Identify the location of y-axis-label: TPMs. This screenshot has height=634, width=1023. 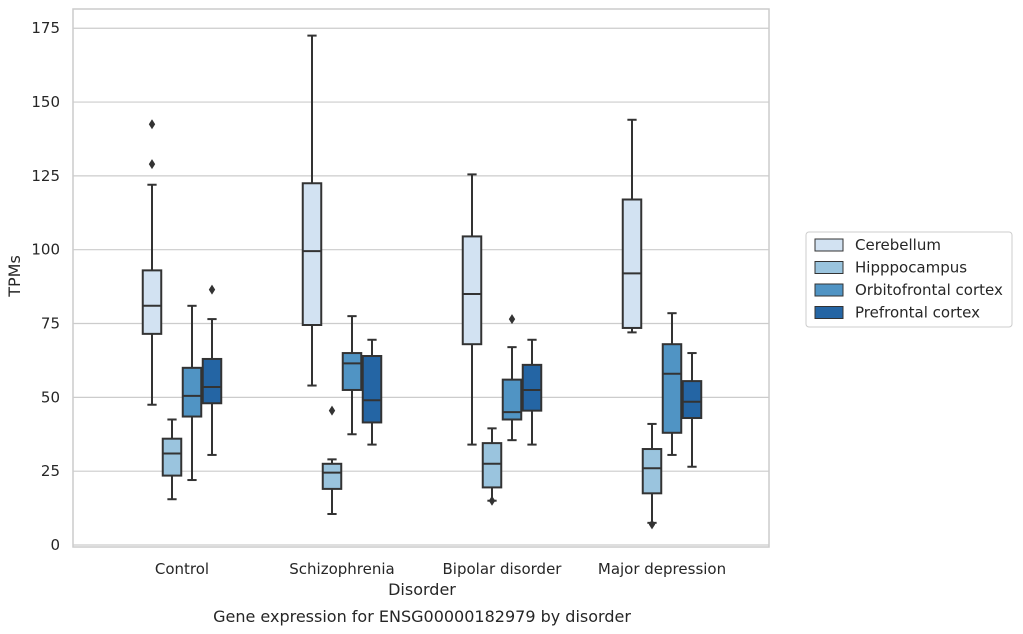
(14, 276).